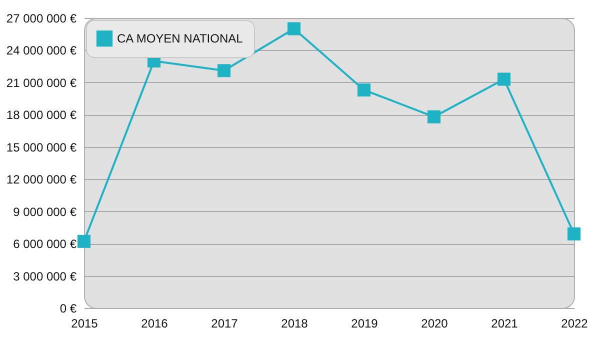 The image size is (600, 350). I want to click on y-tick-label: 6 000 000 €, so click(45, 244).